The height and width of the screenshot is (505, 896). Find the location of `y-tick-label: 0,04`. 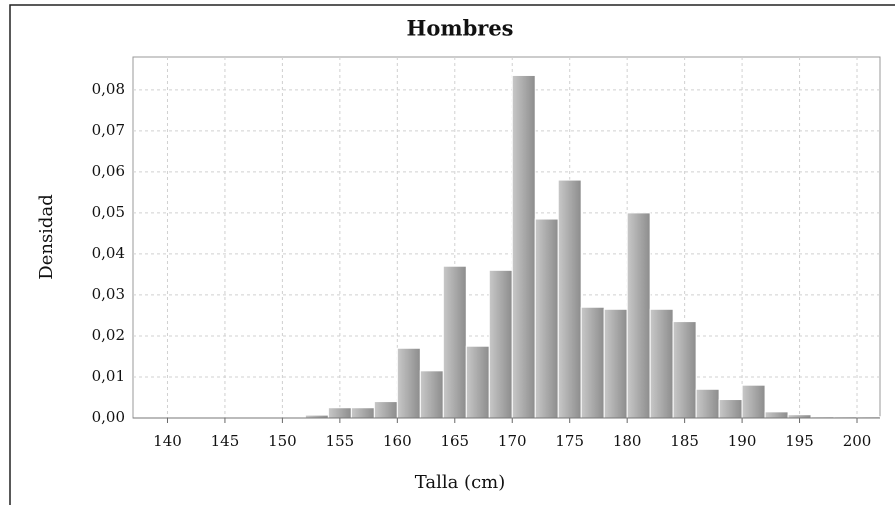

y-tick-label: 0,04 is located at coordinates (108, 253).